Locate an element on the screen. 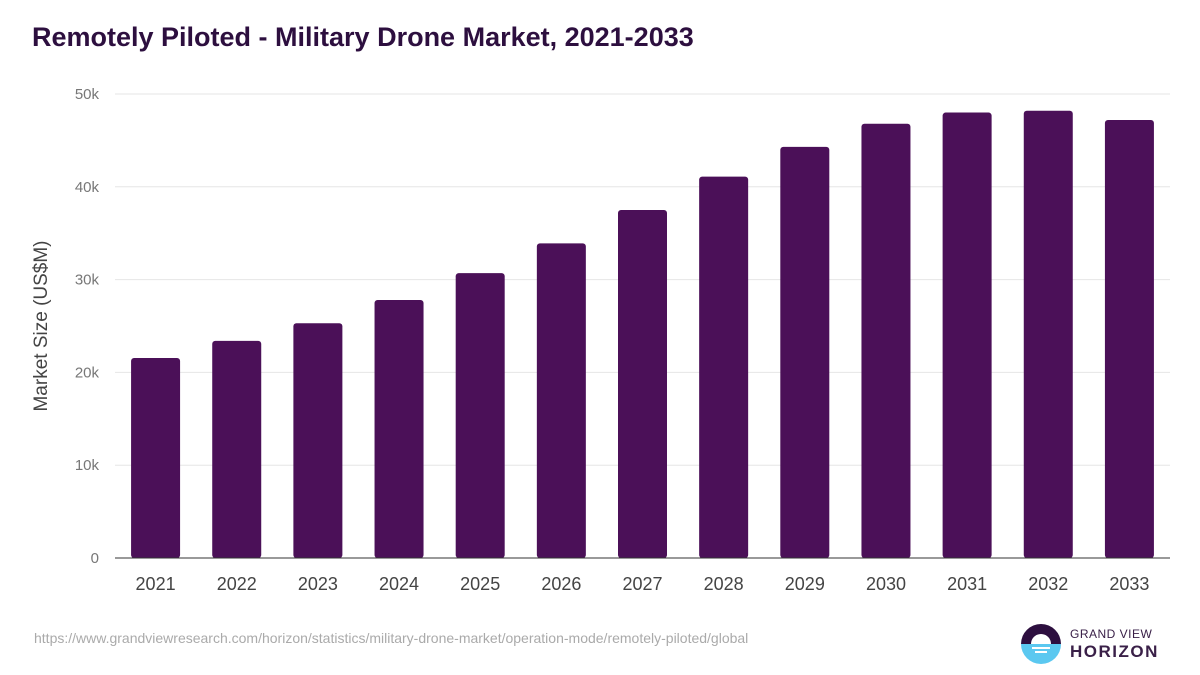 This screenshot has width=1200, height=675. x-tick-label: 2026 is located at coordinates (561, 584).